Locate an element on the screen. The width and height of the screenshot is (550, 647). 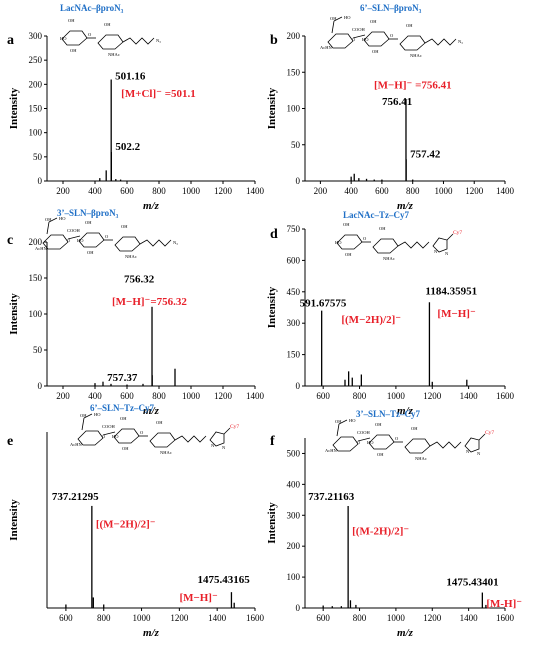
x-tick-label: 200 is located at coordinates (63, 191).